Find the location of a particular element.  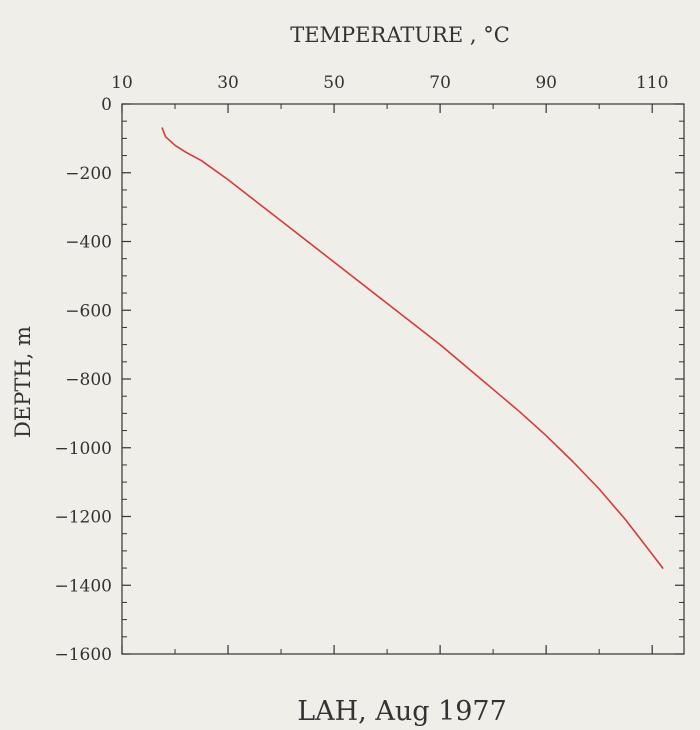

x-tick-label: 90 is located at coordinates (546, 83).